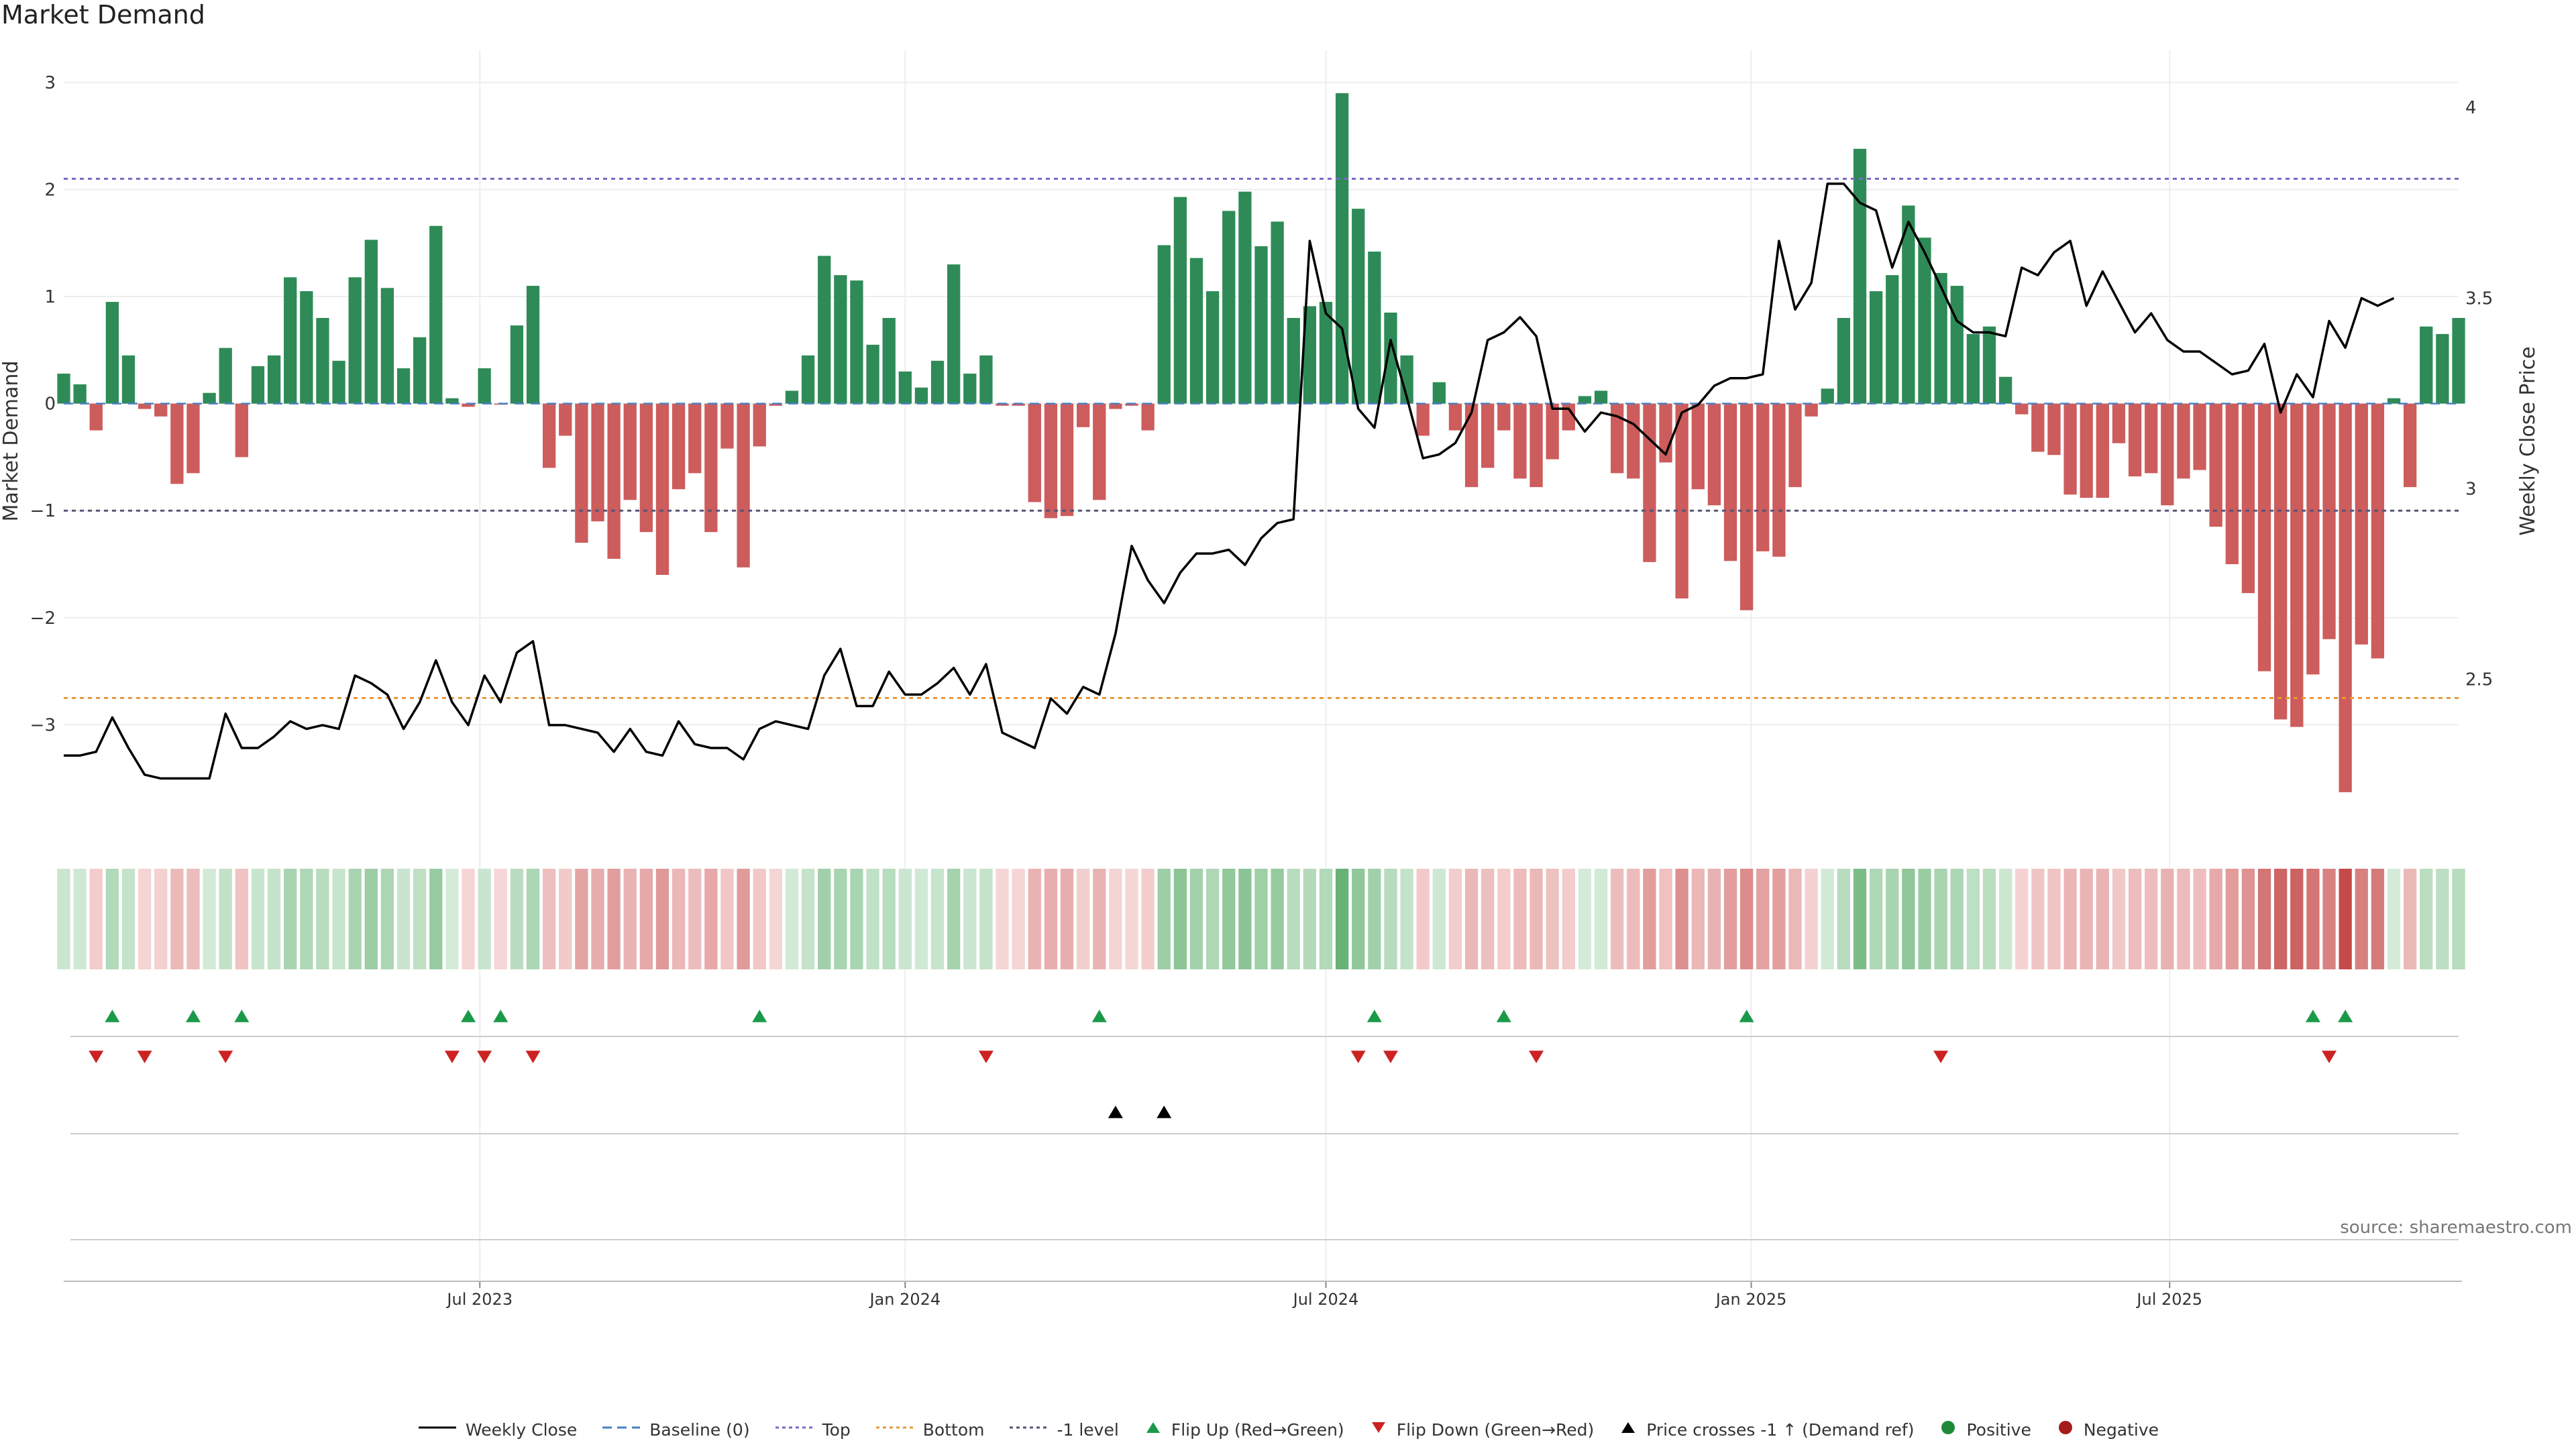 This screenshot has width=2576, height=1449. What do you see at coordinates (1495, 1429) in the screenshot?
I see `legend-label: Flip Down (Green→Red)` at bounding box center [1495, 1429].